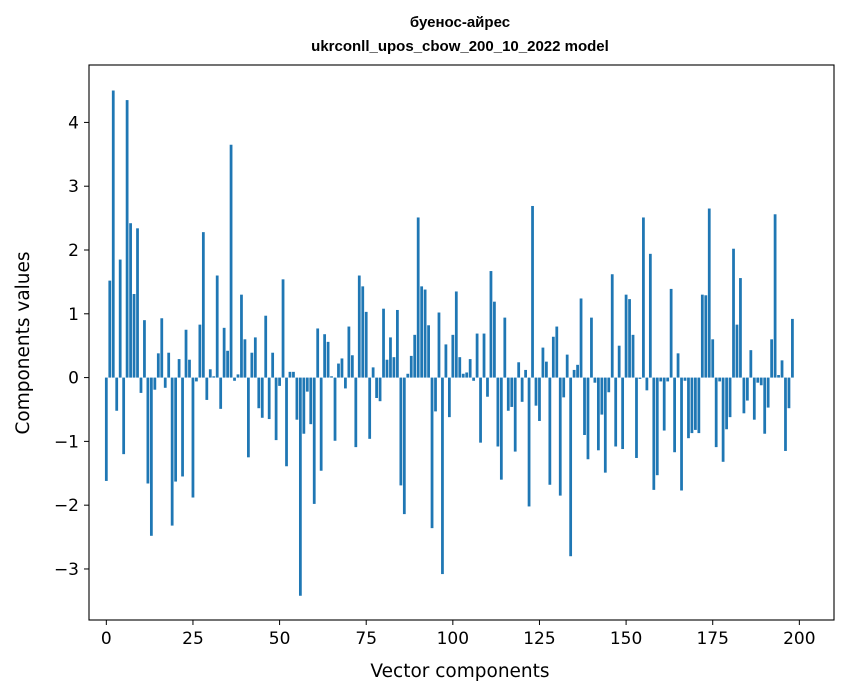  I want to click on y-tick-label: −2, so click(66, 506).